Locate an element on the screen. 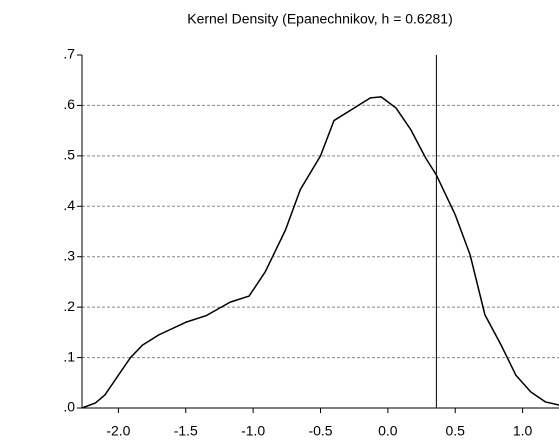  y-tick-label: .3 is located at coordinates (69, 255).